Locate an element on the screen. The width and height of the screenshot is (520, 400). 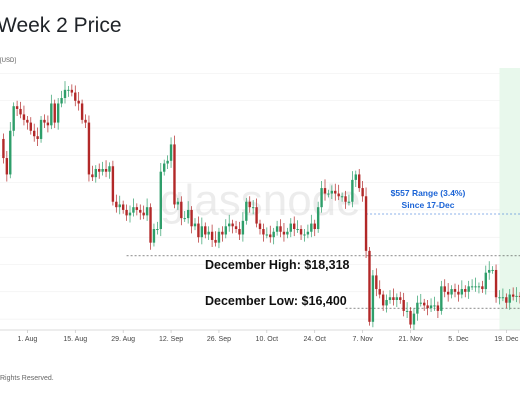
y-unit-label: [USD] is located at coordinates (8, 61).